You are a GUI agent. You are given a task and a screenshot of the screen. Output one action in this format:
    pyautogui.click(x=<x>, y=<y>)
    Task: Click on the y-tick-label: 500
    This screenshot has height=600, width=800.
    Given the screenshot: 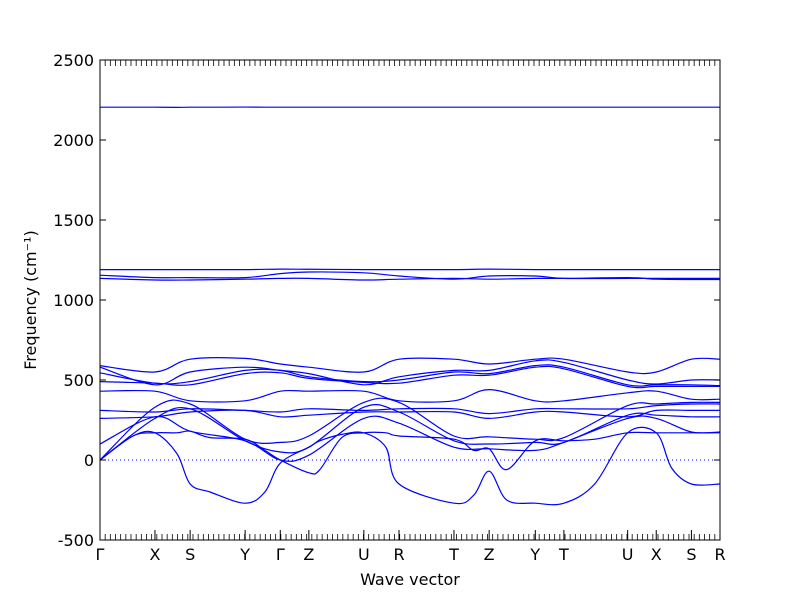 What is the action you would take?
    pyautogui.click(x=78, y=380)
    